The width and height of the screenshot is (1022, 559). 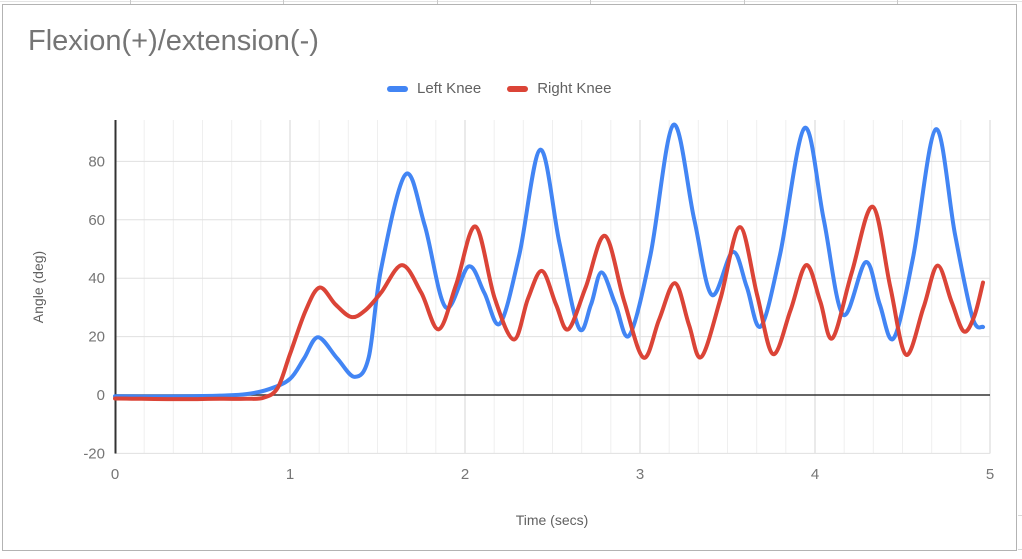 I want to click on y-tick-label: 80, so click(x=96, y=161).